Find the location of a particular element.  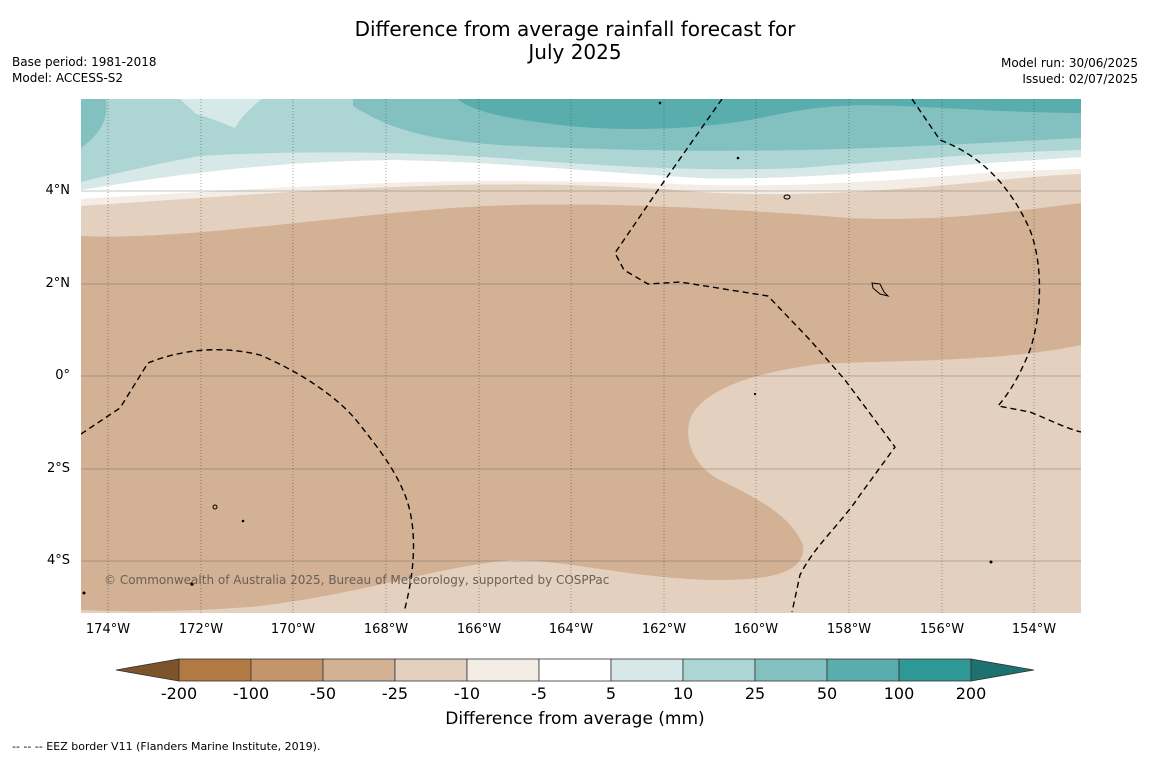

issued-text: Issued: 02/07/2025 is located at coordinates (1080, 79).